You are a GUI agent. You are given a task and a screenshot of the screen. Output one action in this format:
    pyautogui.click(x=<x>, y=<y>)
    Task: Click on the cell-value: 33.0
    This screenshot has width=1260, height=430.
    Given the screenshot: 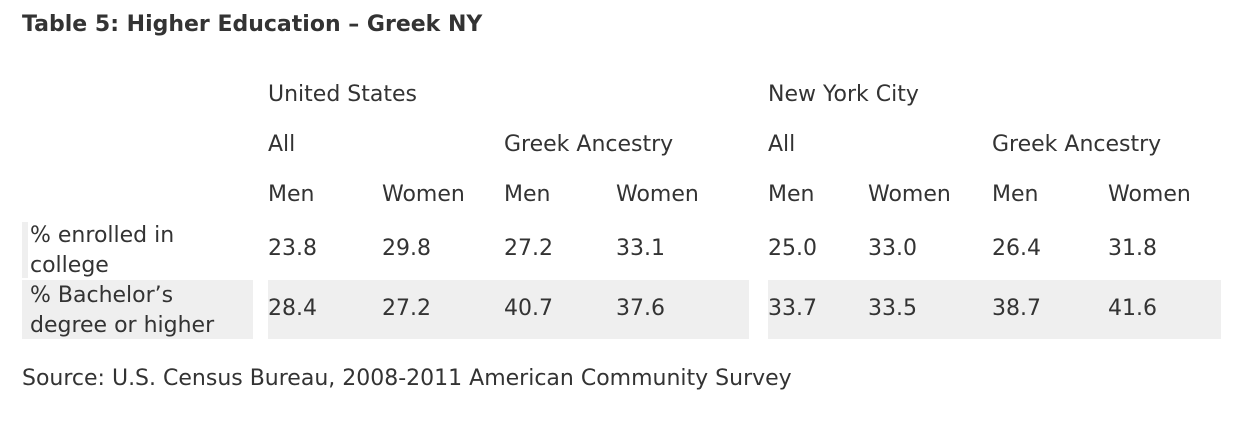 What is the action you would take?
    pyautogui.click(x=892, y=248)
    